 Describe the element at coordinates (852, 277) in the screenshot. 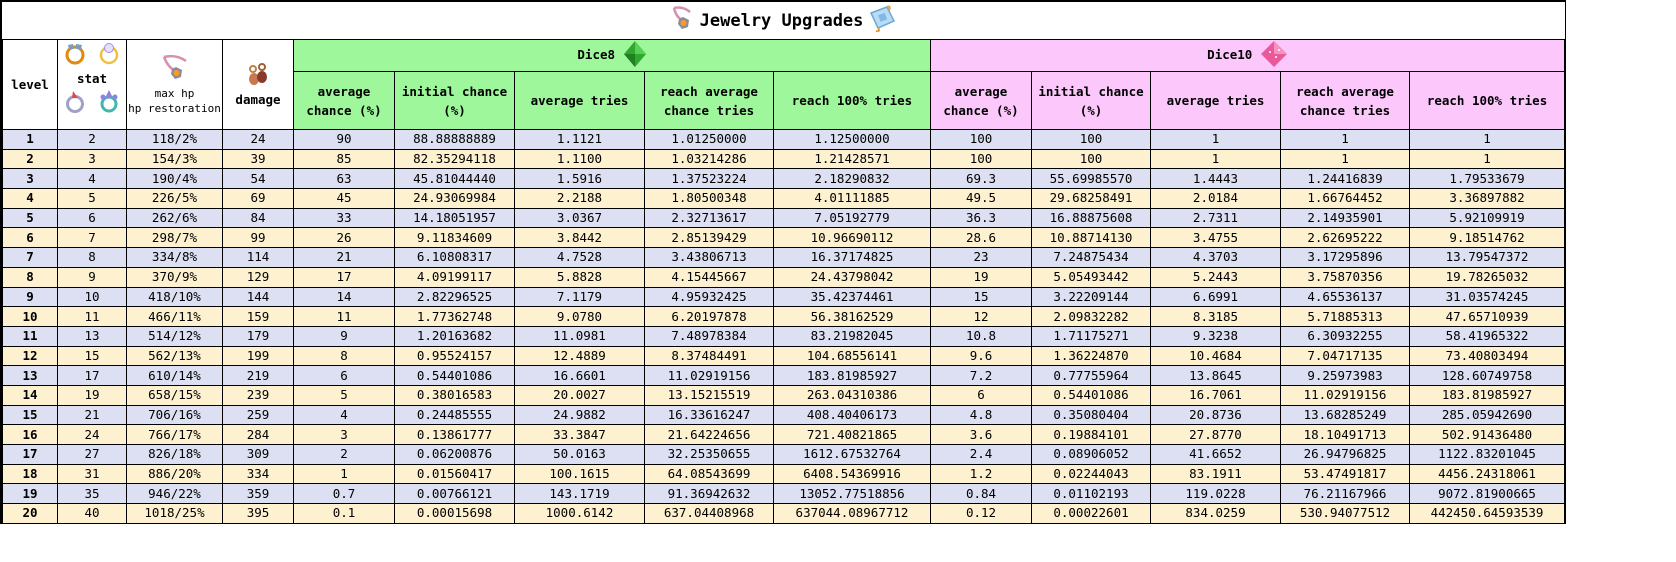

I see `d8-reach-100-tries-cell: 24.43798042` at that location.